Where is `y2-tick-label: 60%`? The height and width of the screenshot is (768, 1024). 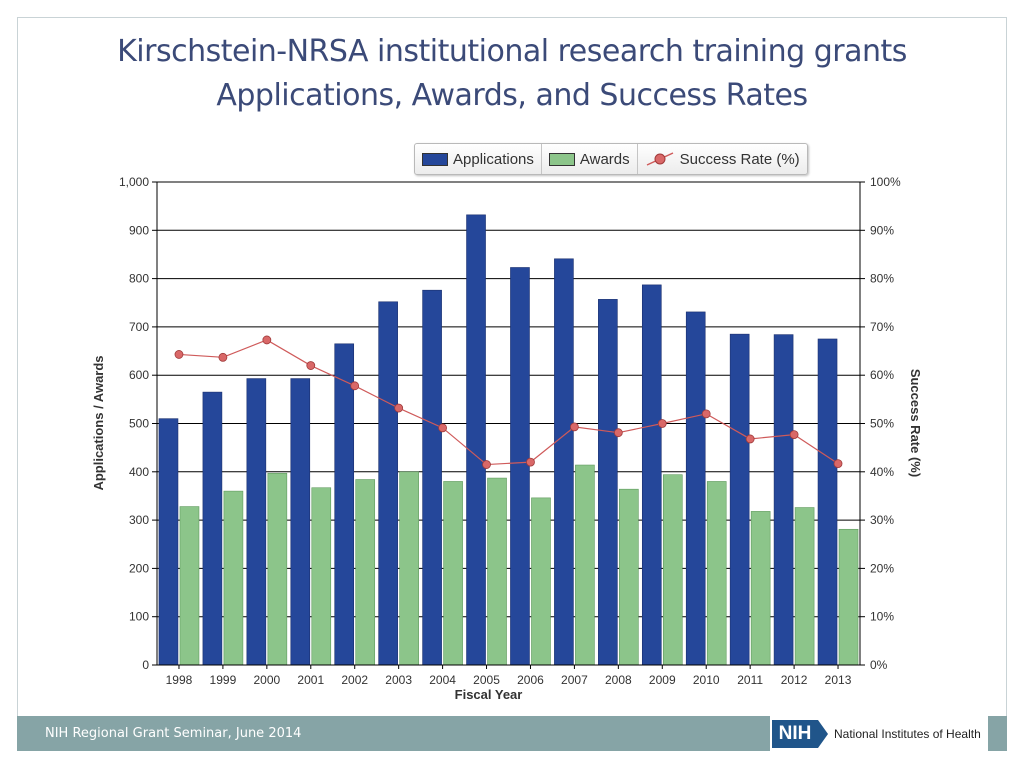 y2-tick-label: 60% is located at coordinates (882, 375).